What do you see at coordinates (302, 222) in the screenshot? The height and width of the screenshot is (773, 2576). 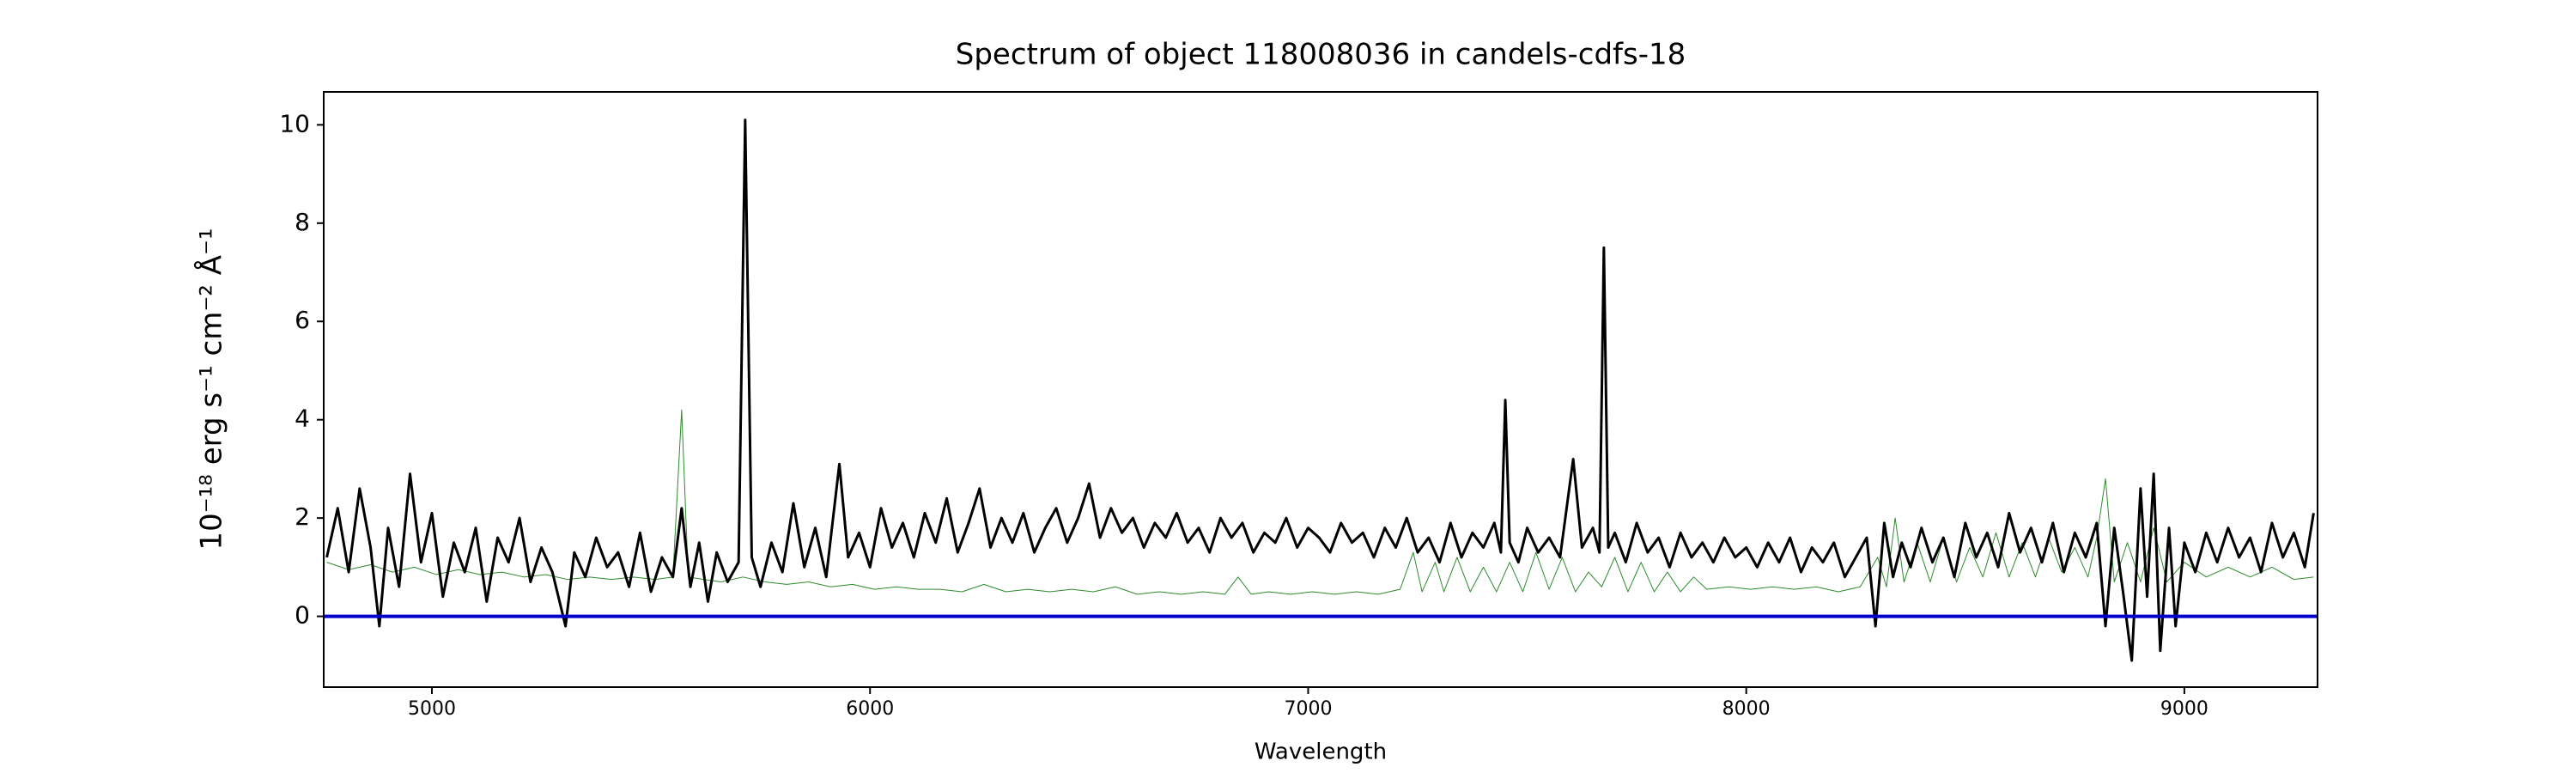 I see `y-tick-label: 8` at bounding box center [302, 222].